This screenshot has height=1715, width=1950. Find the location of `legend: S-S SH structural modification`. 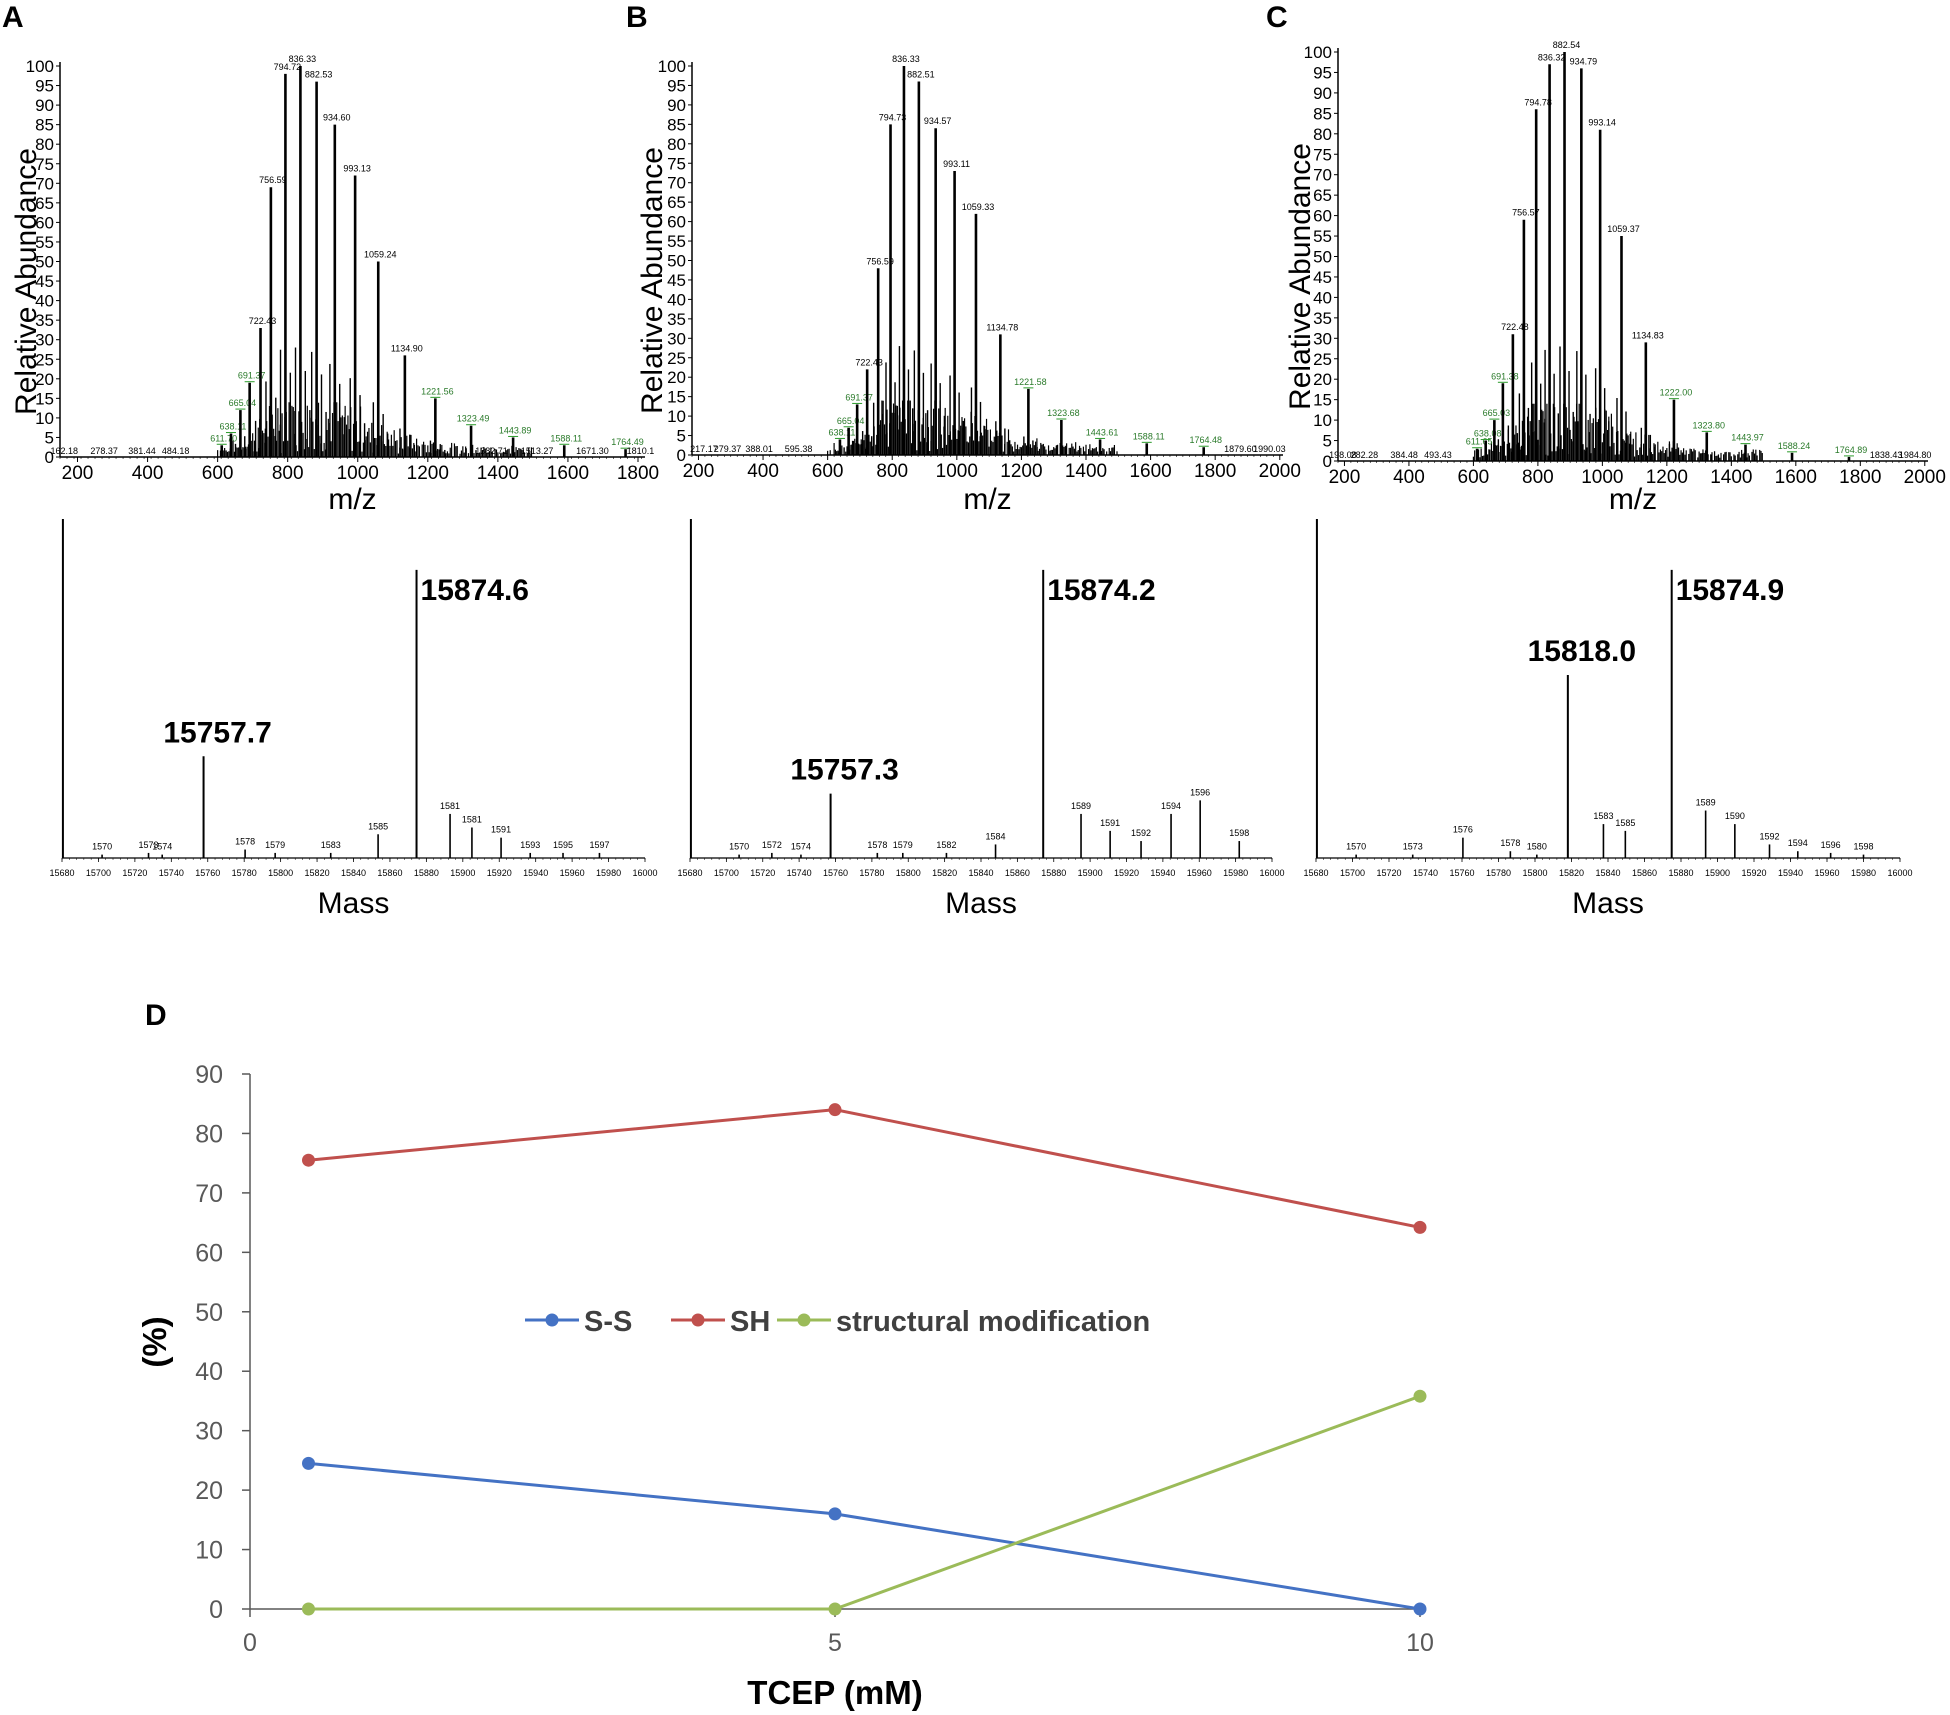

legend: S-S SH structural modification is located at coordinates (837, 1322).